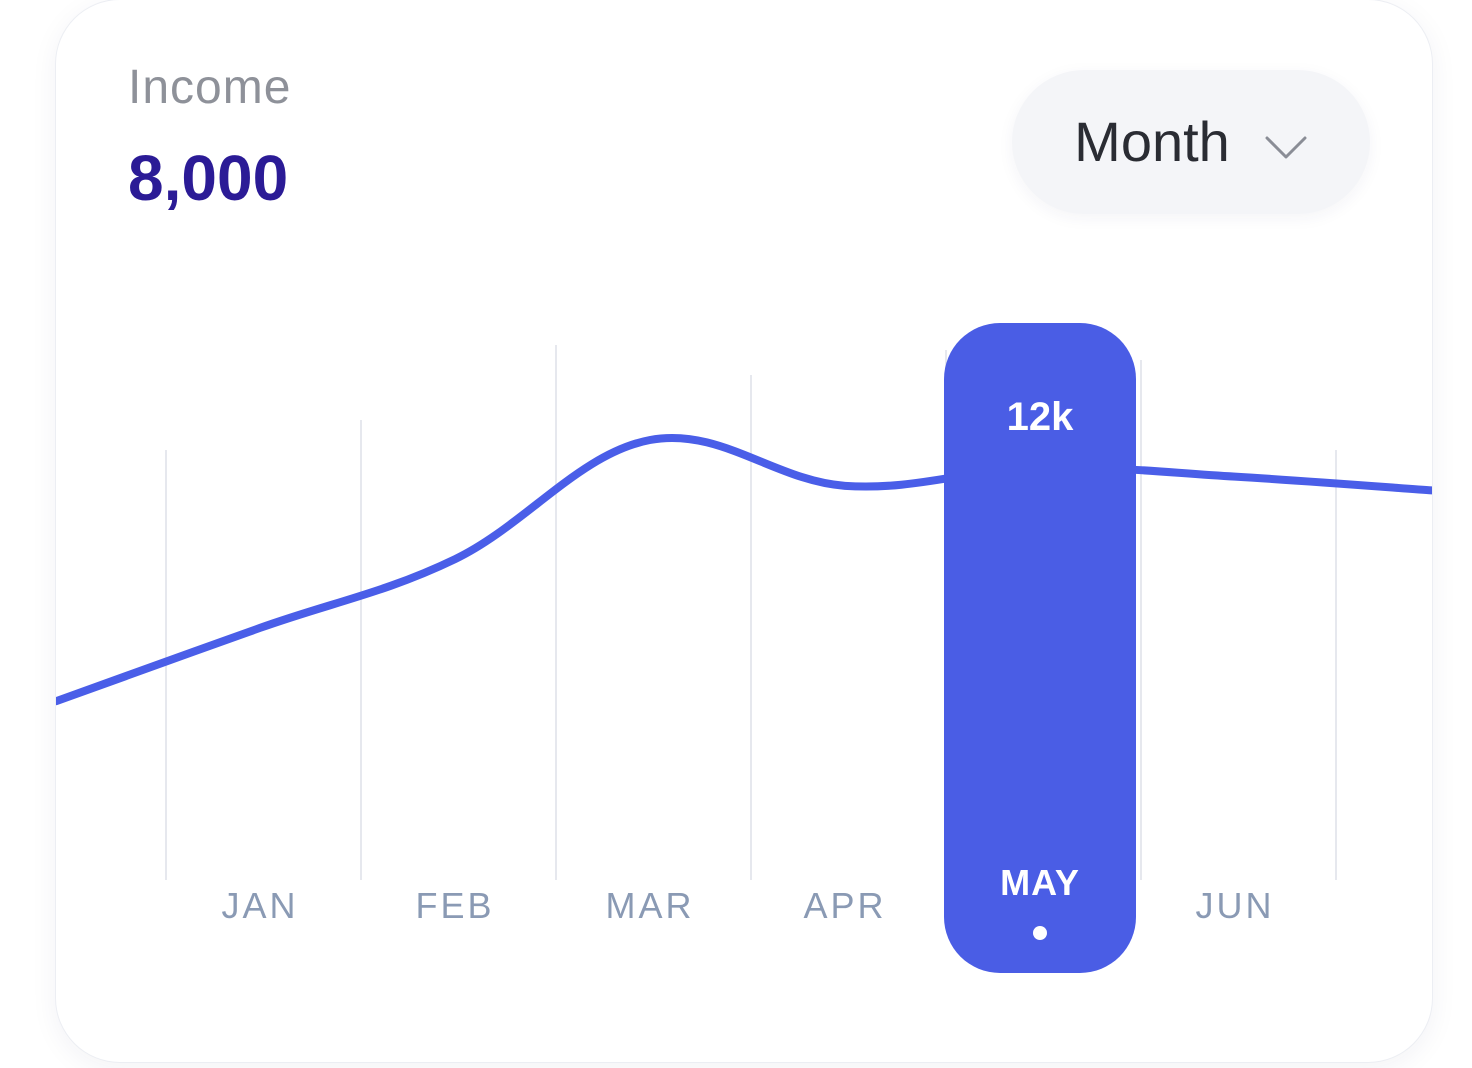 This screenshot has width=1472, height=1068. Describe the element at coordinates (1040, 882) in the screenshot. I see `tick-label-may: MAY` at that location.